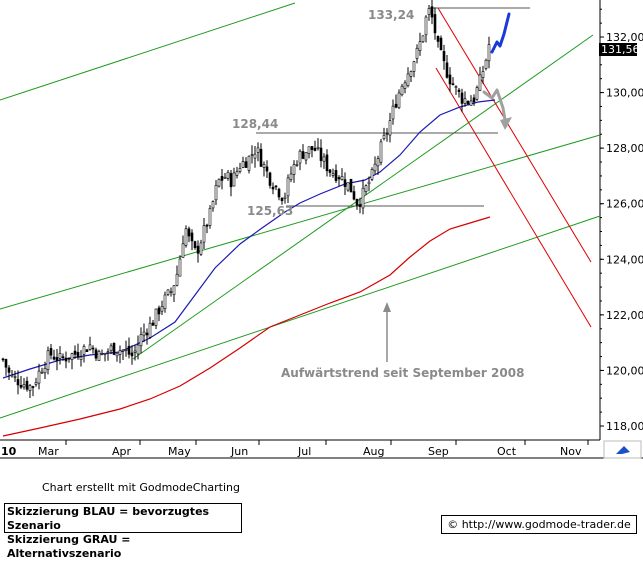 This screenshot has width=643, height=561. What do you see at coordinates (9, 451) in the screenshot?
I see `x-tick-label: 10` at bounding box center [9, 451].